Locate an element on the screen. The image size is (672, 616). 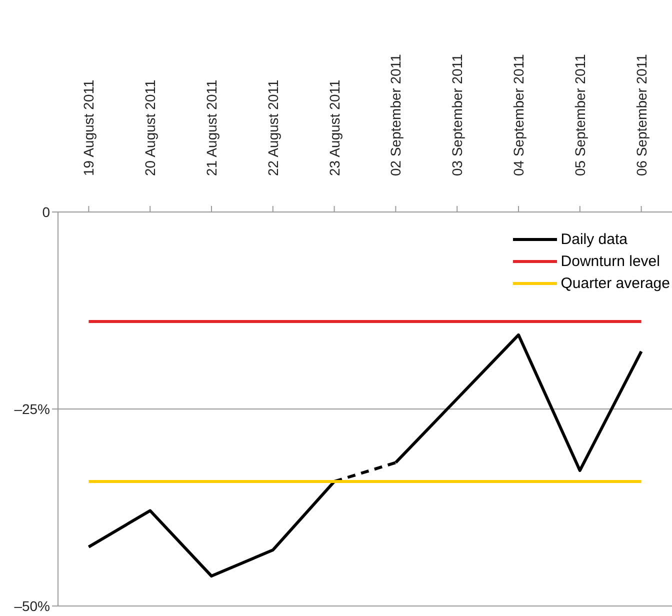
x-tick-label: 21 August 2011 is located at coordinates (212, 128).